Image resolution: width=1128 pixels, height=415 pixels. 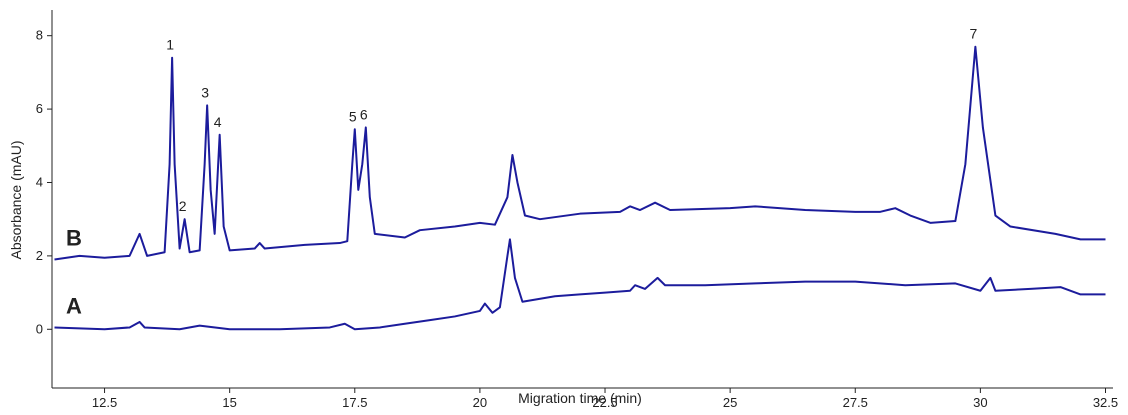 I want to click on y-axis-label: Absorbance (mAU), so click(x=16, y=199).